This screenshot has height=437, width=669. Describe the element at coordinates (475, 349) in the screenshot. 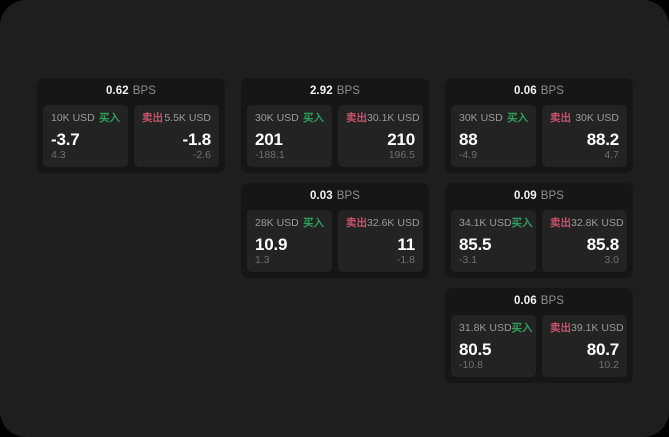

I see `buy-price: 80.5` at that location.